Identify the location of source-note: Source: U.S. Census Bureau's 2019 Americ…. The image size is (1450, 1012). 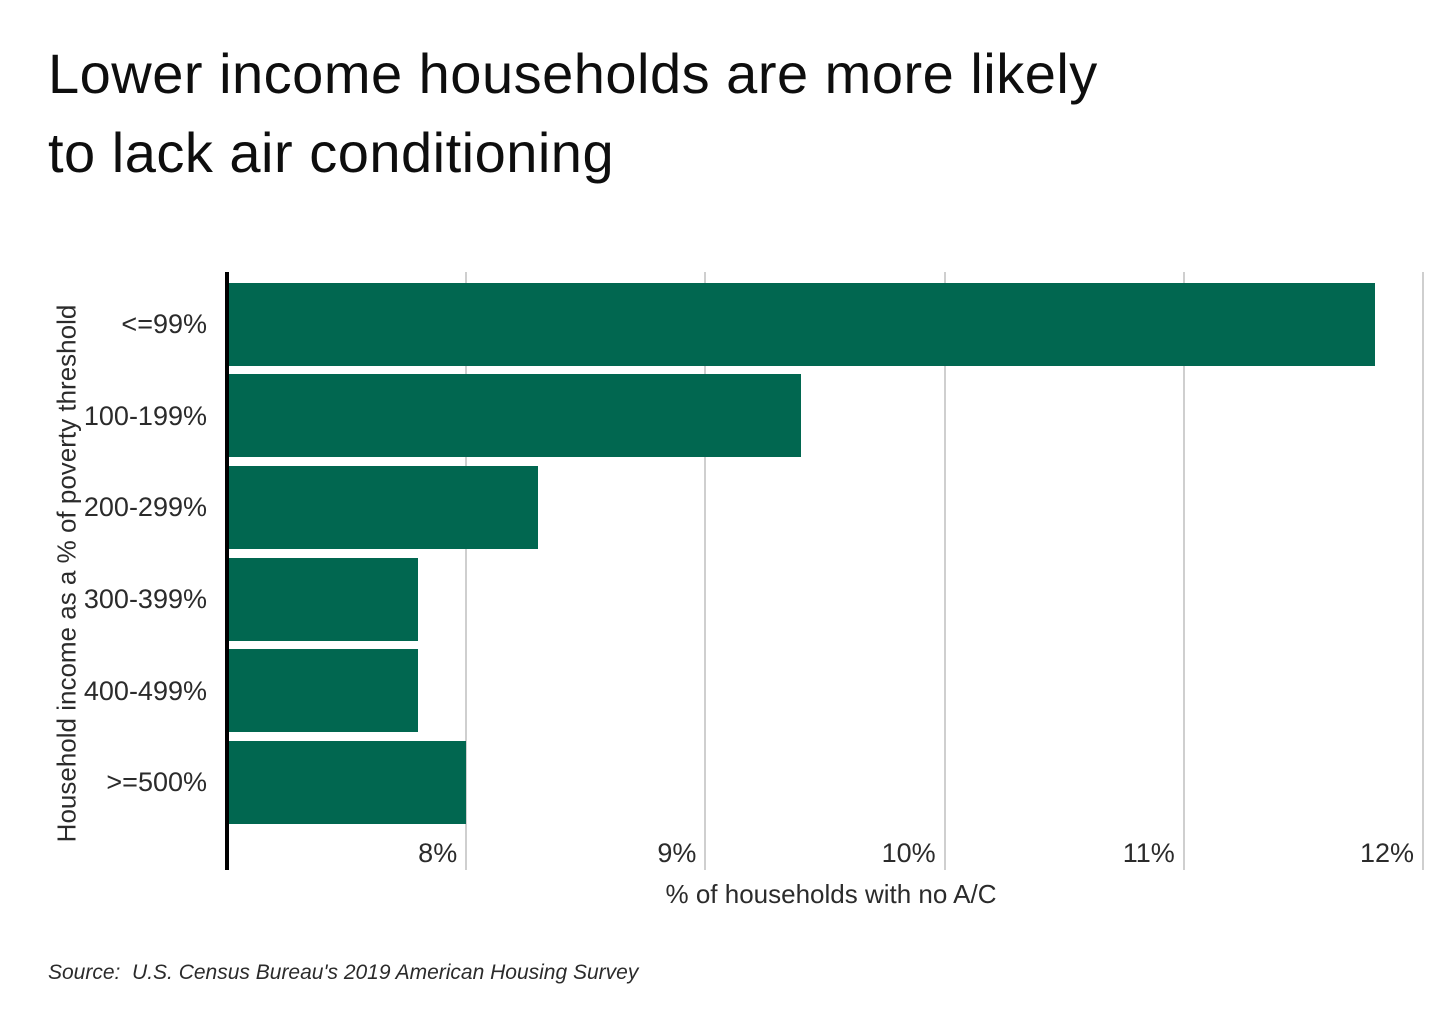
(343, 972).